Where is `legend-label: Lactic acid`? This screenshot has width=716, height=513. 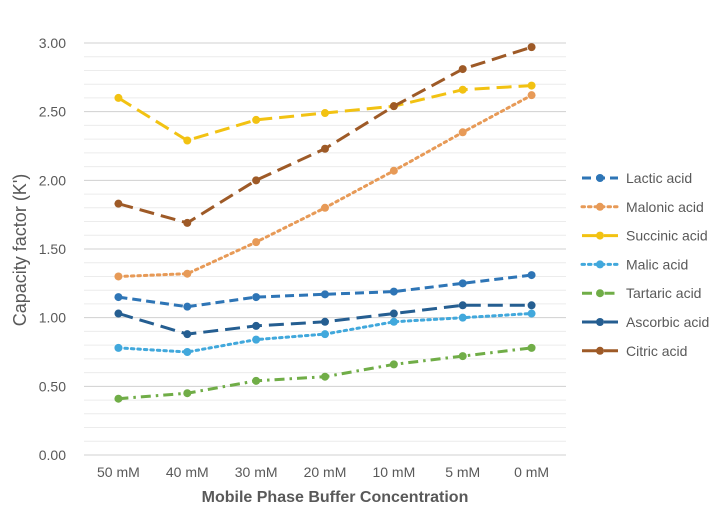
legend-label: Lactic acid is located at coordinates (659, 178).